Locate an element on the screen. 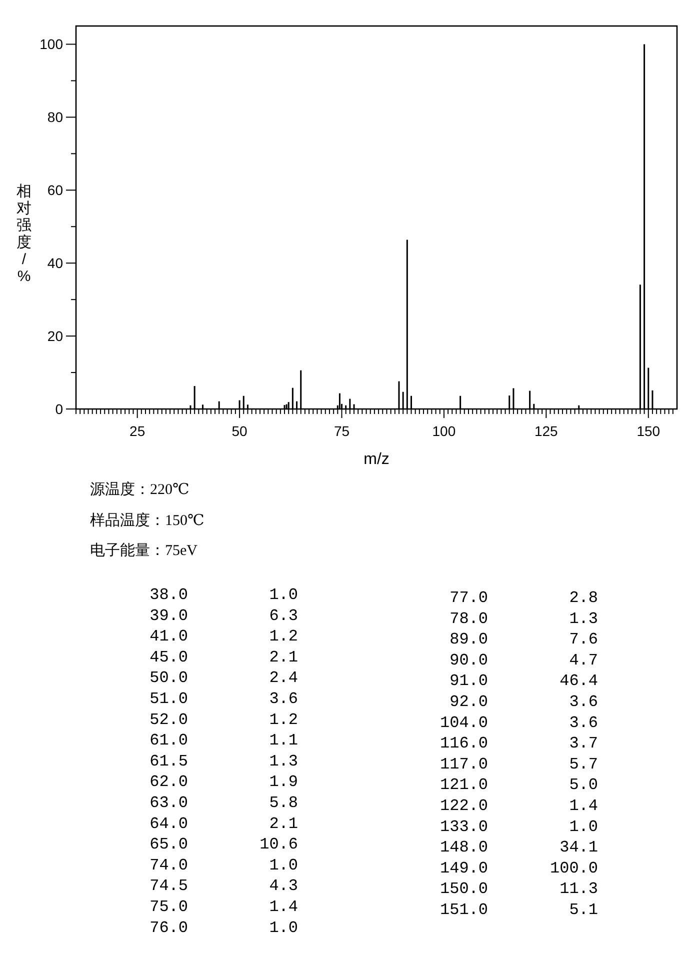 This screenshot has height=964, width=692. text: 50.0 is located at coordinates (169, 678).